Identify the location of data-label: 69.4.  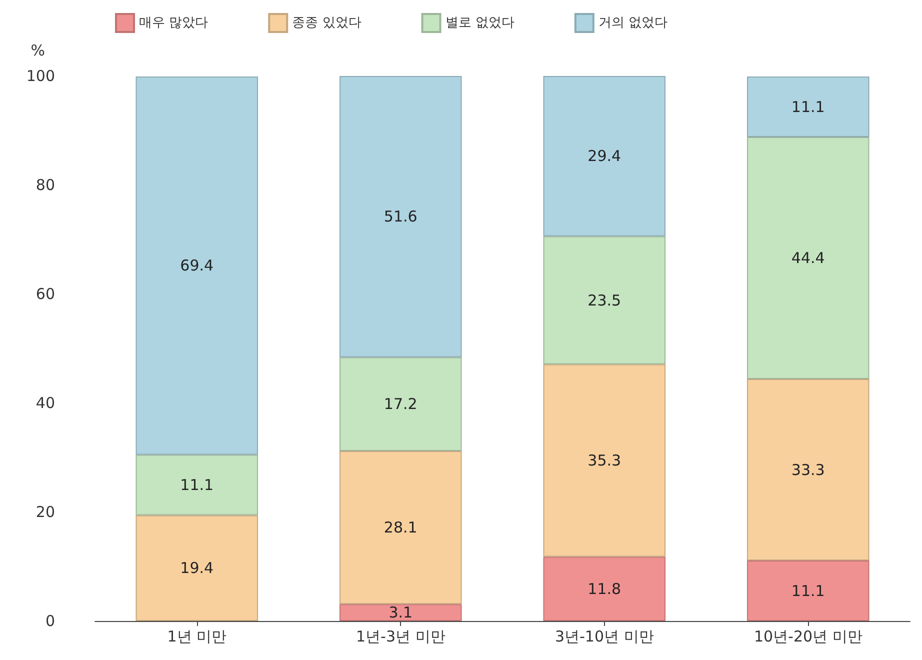
(197, 265).